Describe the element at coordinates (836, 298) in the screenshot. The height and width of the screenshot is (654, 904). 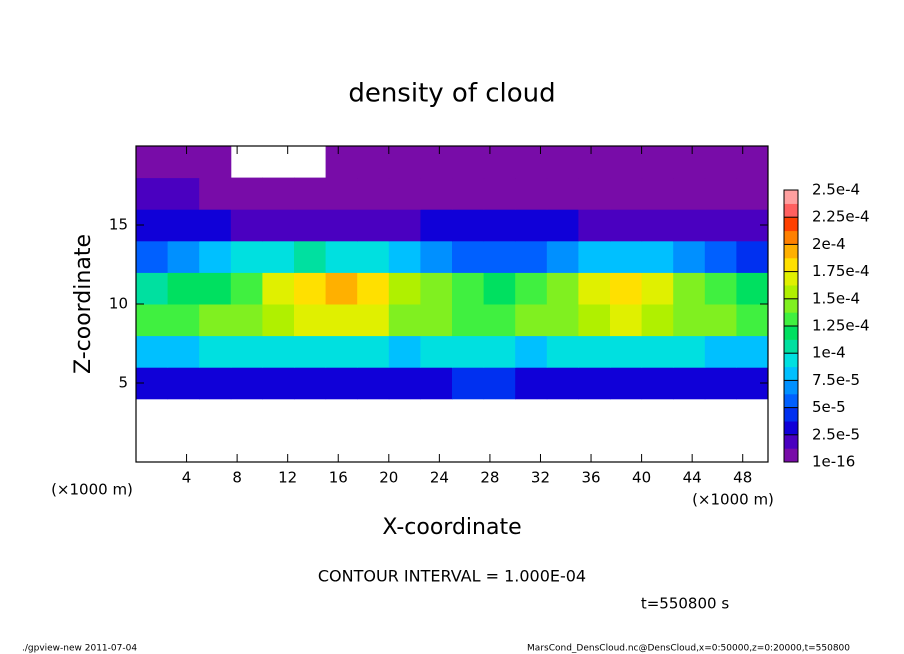
I see `colorbar-tick-label: 1.5e-4` at that location.